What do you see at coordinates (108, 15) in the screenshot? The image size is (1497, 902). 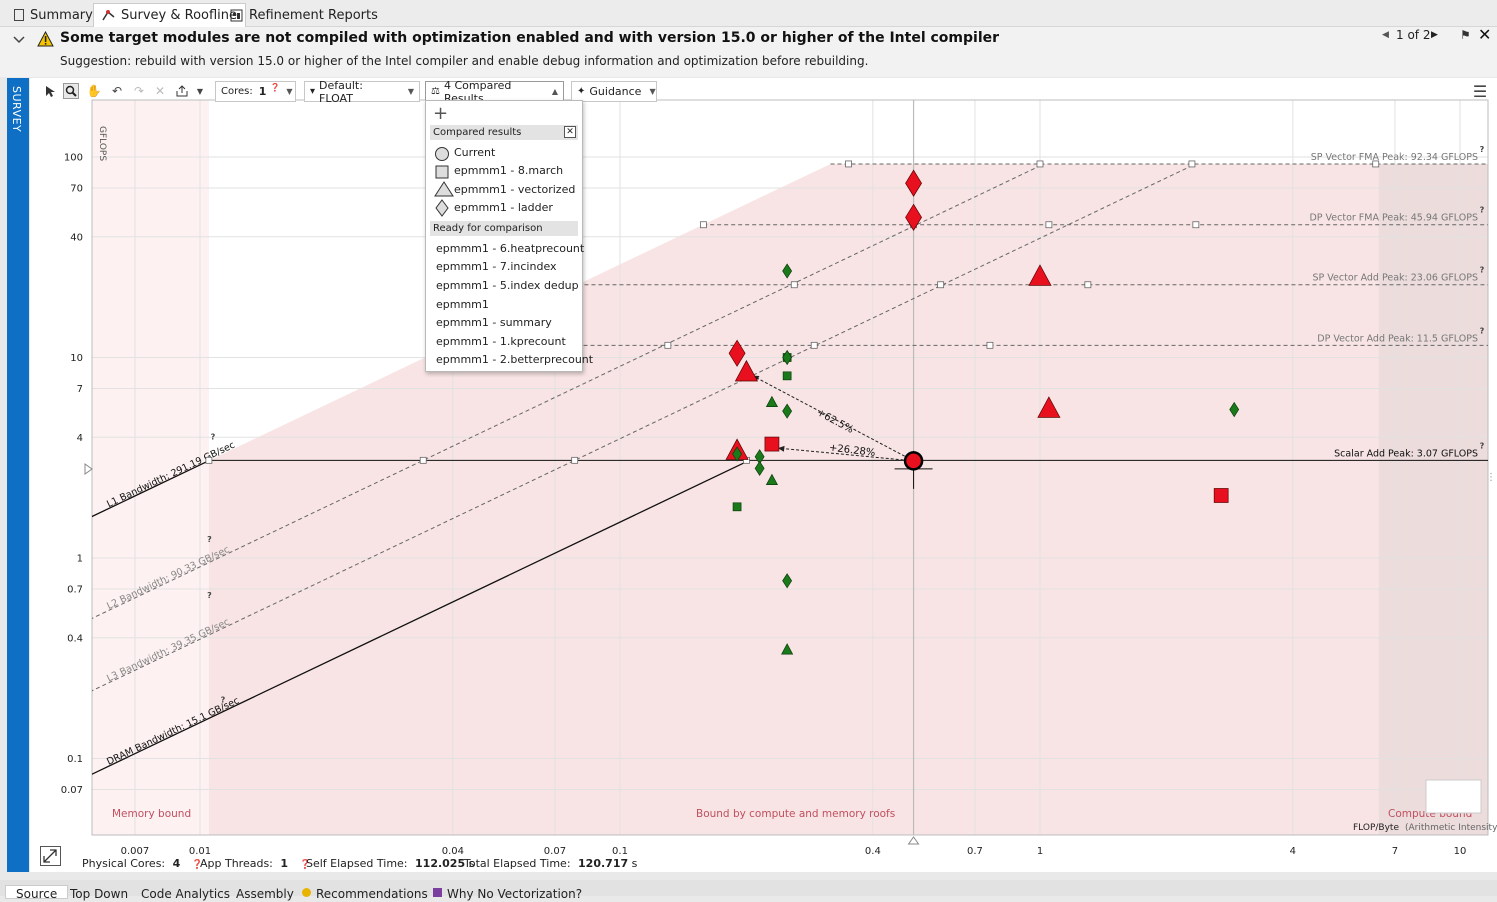 I see `roofline-icon` at bounding box center [108, 15].